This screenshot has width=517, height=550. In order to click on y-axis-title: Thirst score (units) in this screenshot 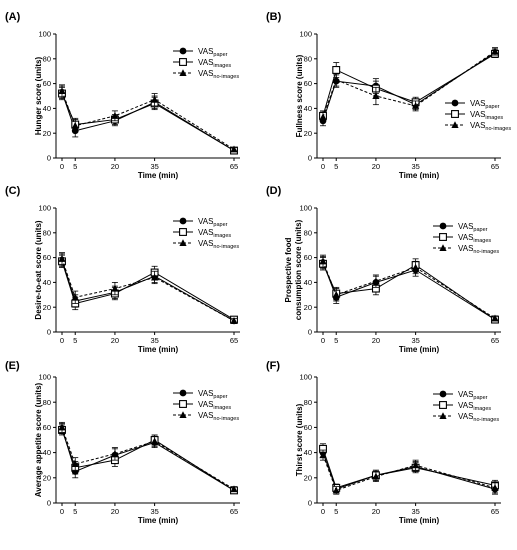, I will do `click(299, 439)`.